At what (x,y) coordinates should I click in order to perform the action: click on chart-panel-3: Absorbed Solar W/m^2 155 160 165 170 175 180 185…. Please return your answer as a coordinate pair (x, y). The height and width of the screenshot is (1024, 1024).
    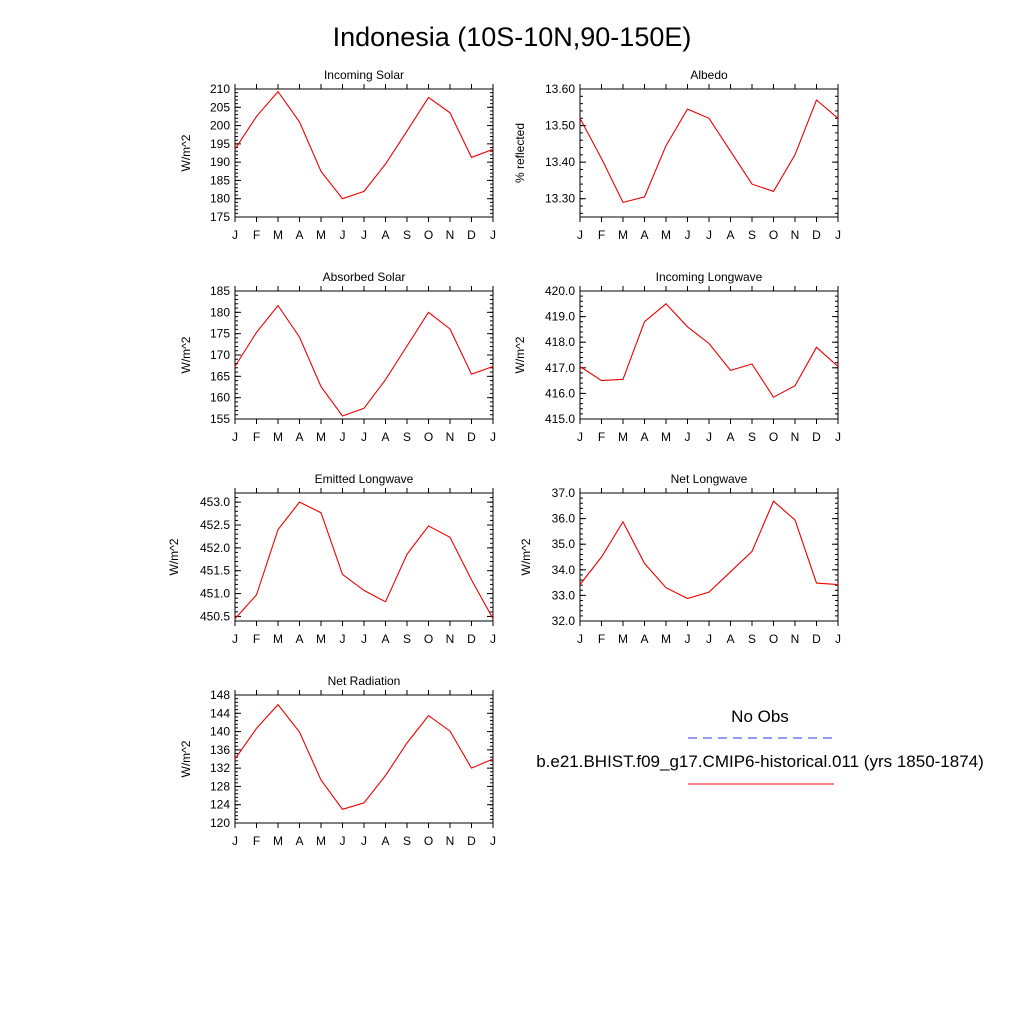
    Looking at the image, I should click on (337, 357).